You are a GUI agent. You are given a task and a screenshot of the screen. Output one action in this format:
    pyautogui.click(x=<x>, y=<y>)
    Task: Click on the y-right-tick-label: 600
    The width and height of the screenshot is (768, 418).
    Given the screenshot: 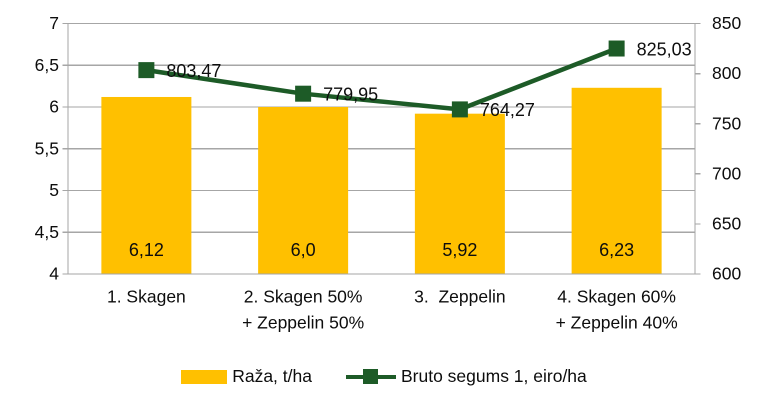 What is the action you would take?
    pyautogui.click(x=726, y=274)
    